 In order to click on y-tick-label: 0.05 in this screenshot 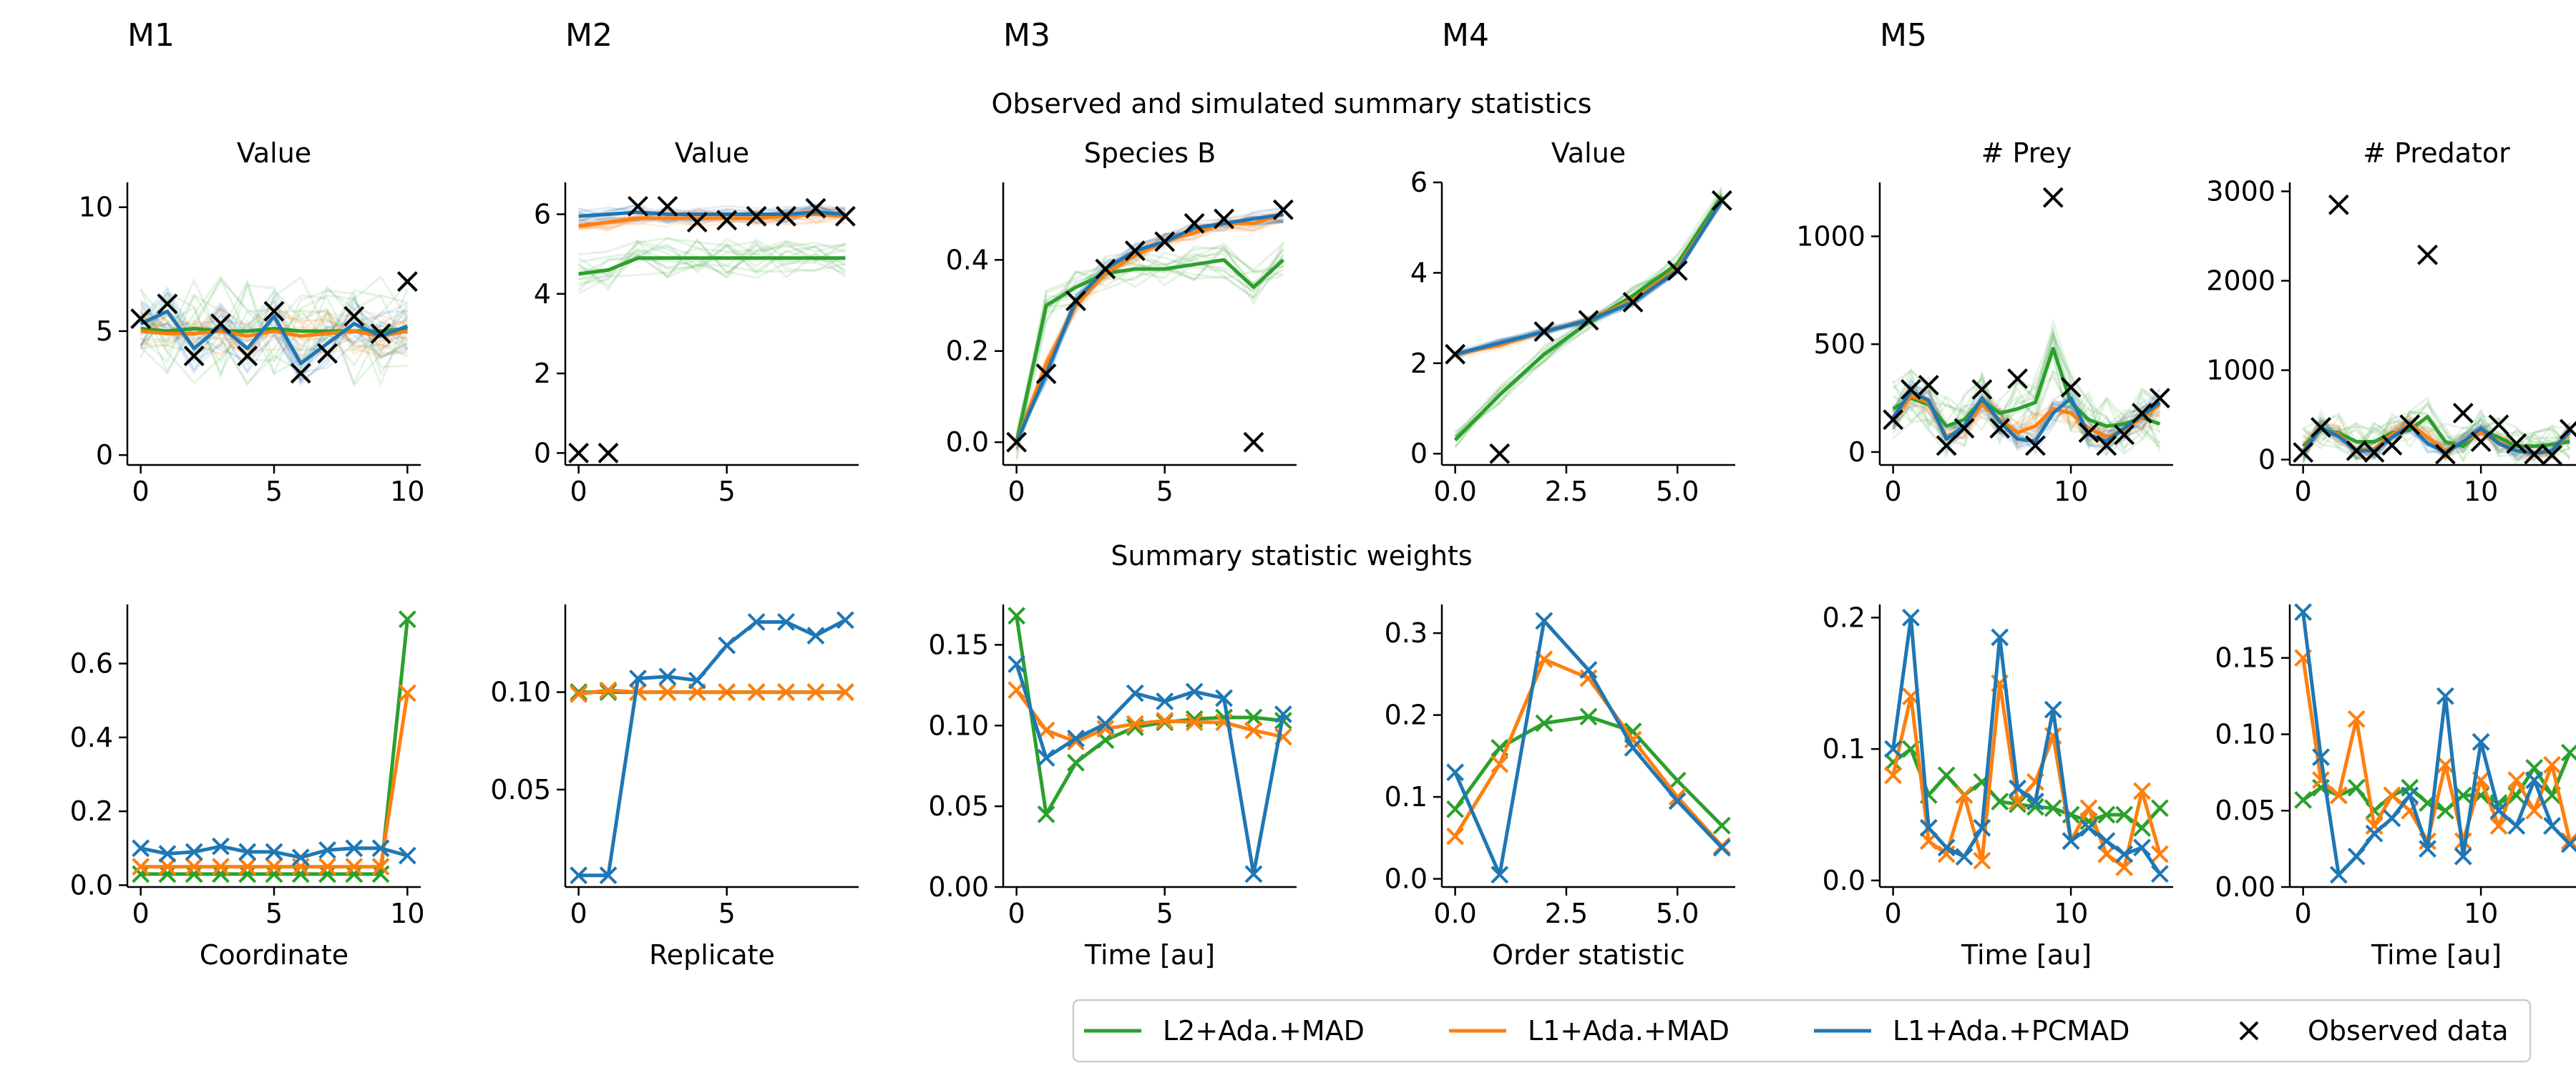, I will do `click(958, 806)`.